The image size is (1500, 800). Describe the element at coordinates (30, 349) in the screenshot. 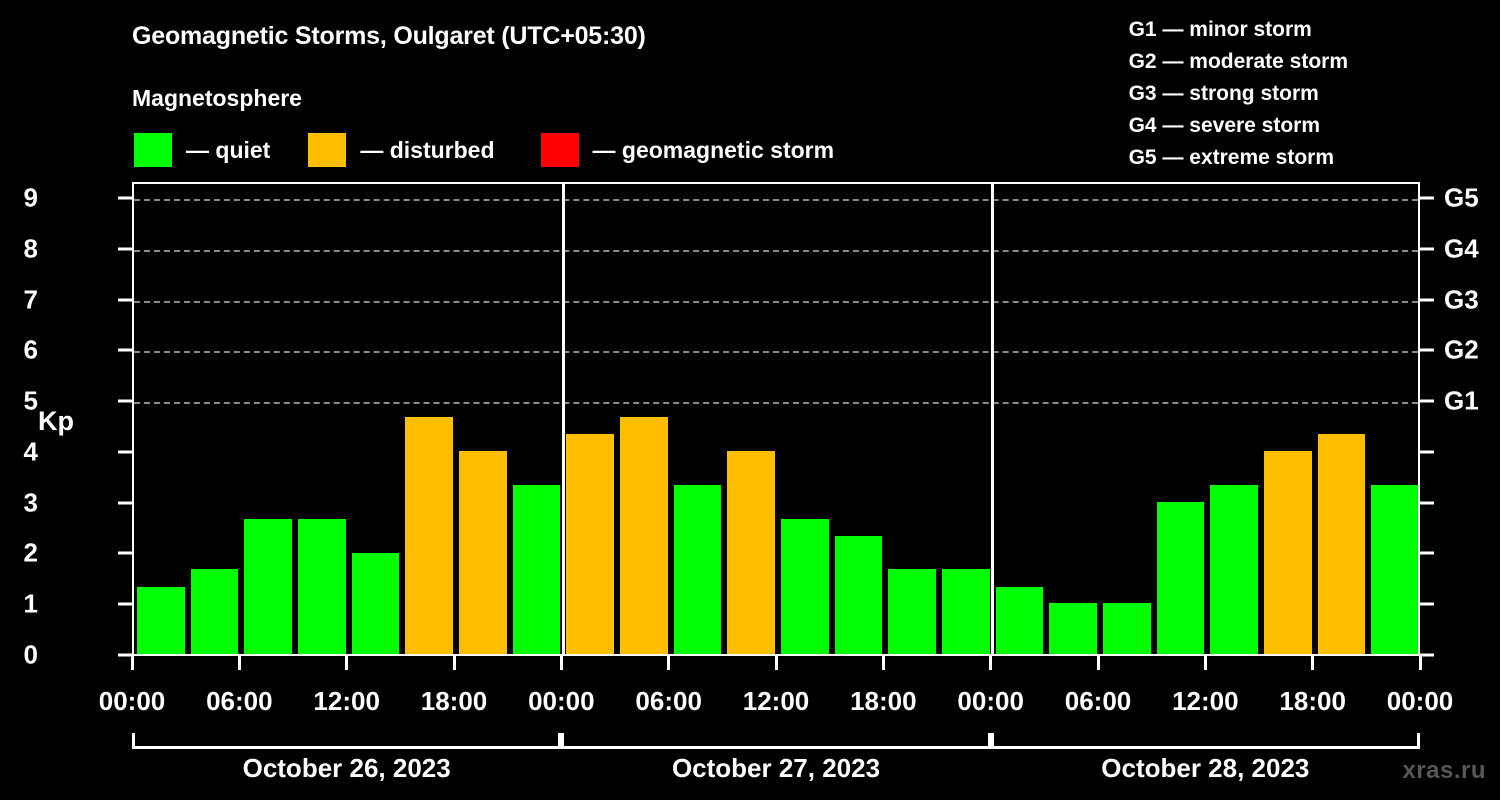

I see `y-tick-label-6: 6` at that location.